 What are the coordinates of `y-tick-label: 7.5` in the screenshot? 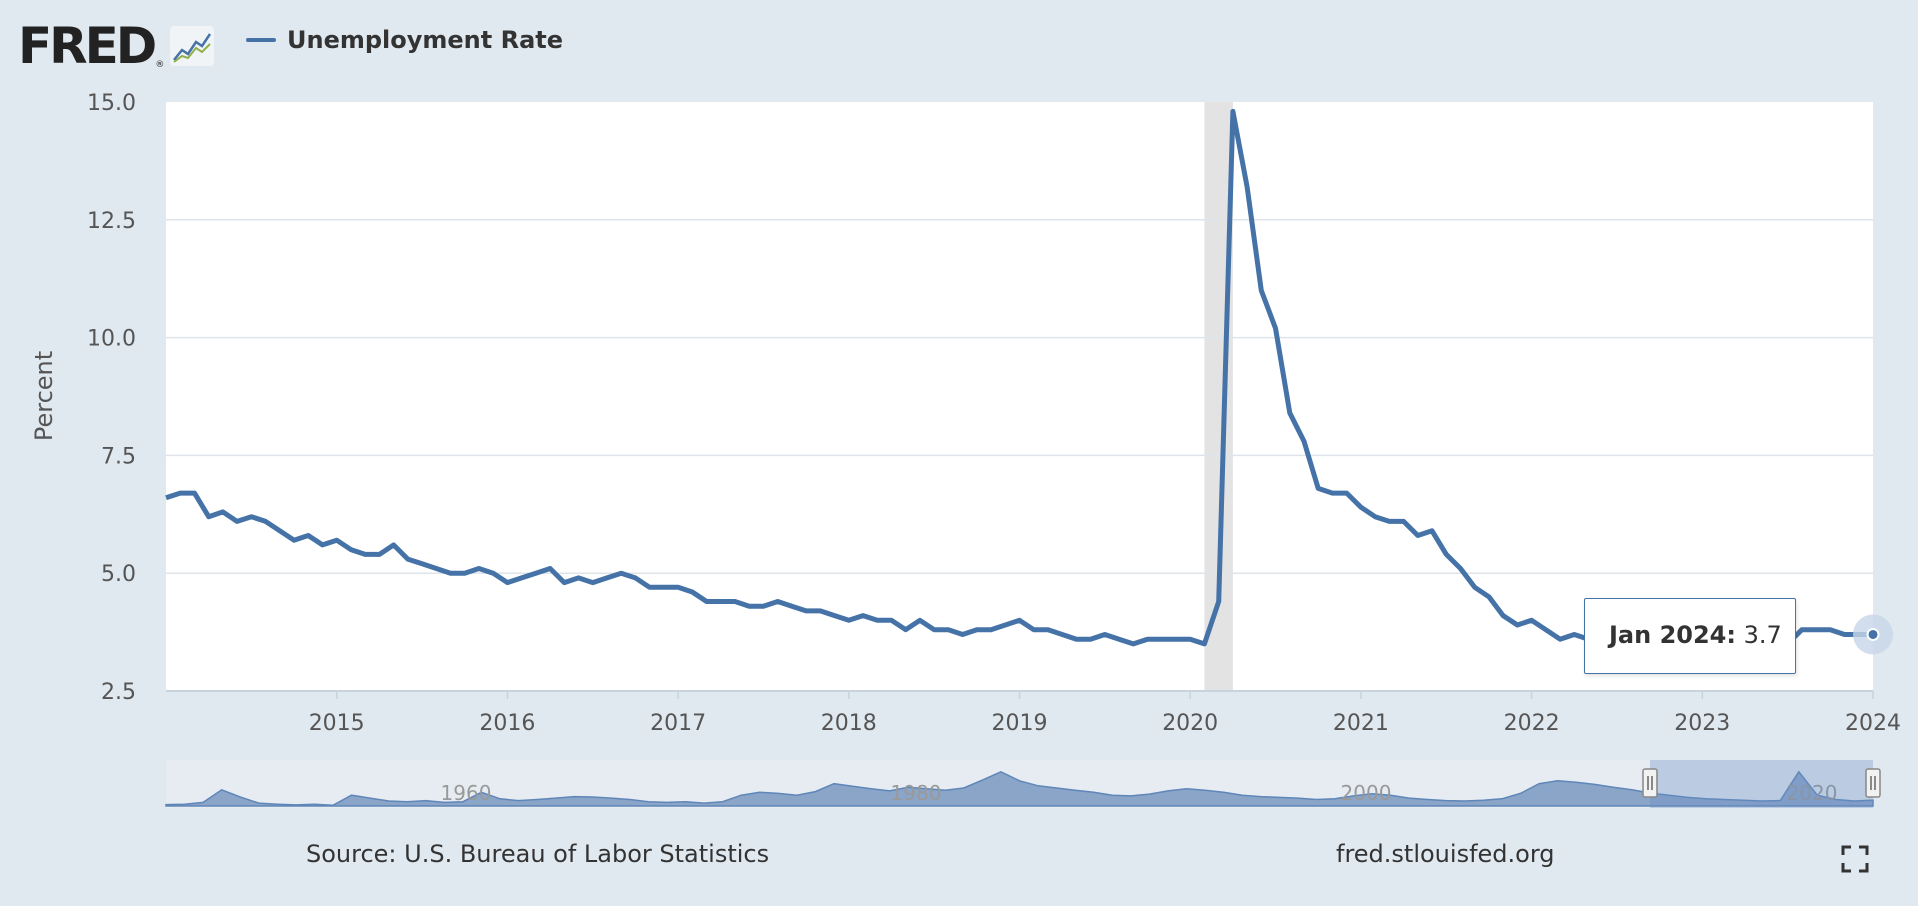 It's located at (118, 456).